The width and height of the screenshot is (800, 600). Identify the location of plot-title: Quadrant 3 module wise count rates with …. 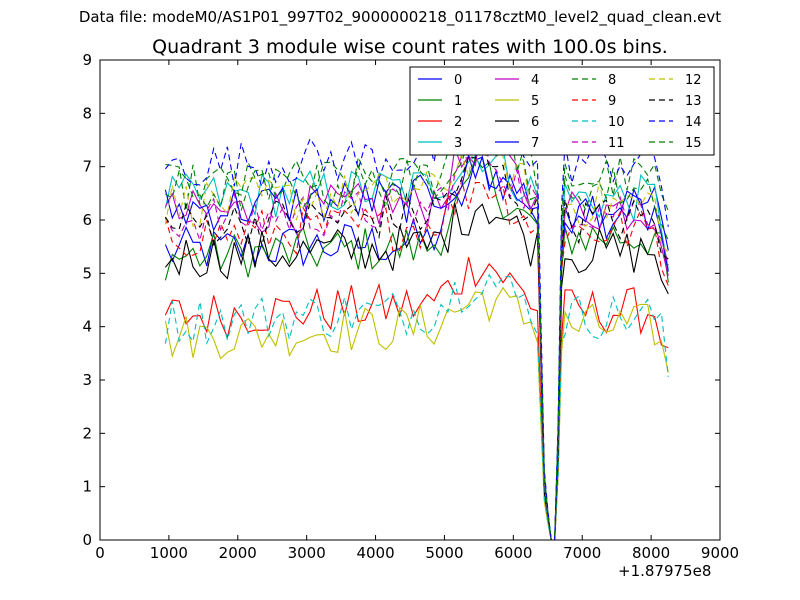
(410, 47).